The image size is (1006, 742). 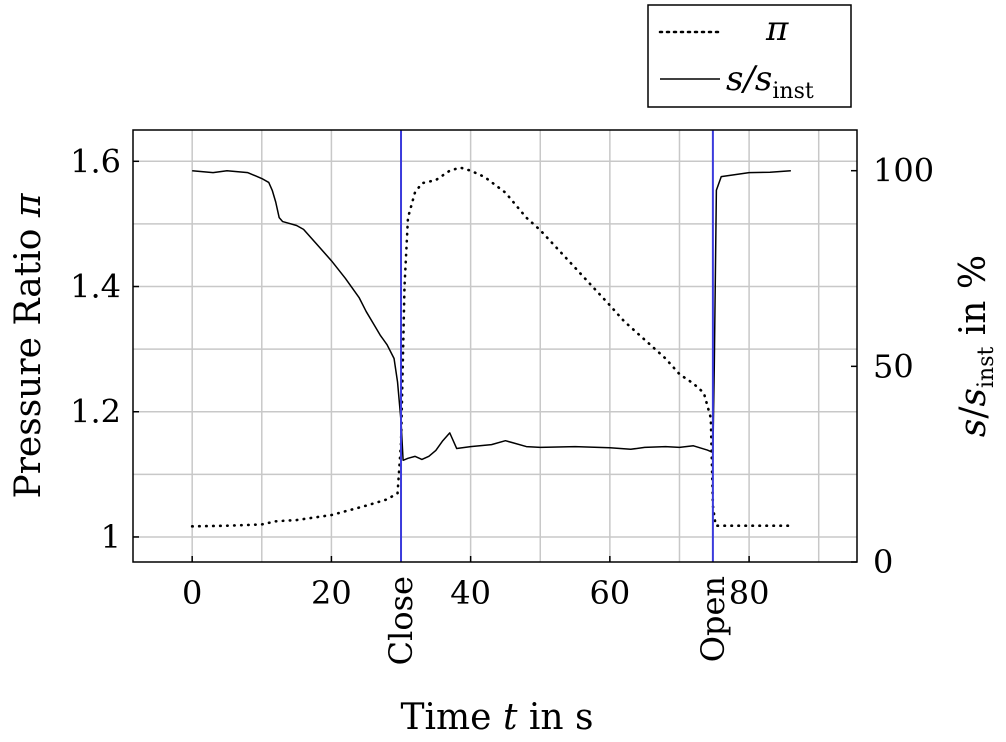 I want to click on y-right-tick-label: 100, so click(x=903, y=171).